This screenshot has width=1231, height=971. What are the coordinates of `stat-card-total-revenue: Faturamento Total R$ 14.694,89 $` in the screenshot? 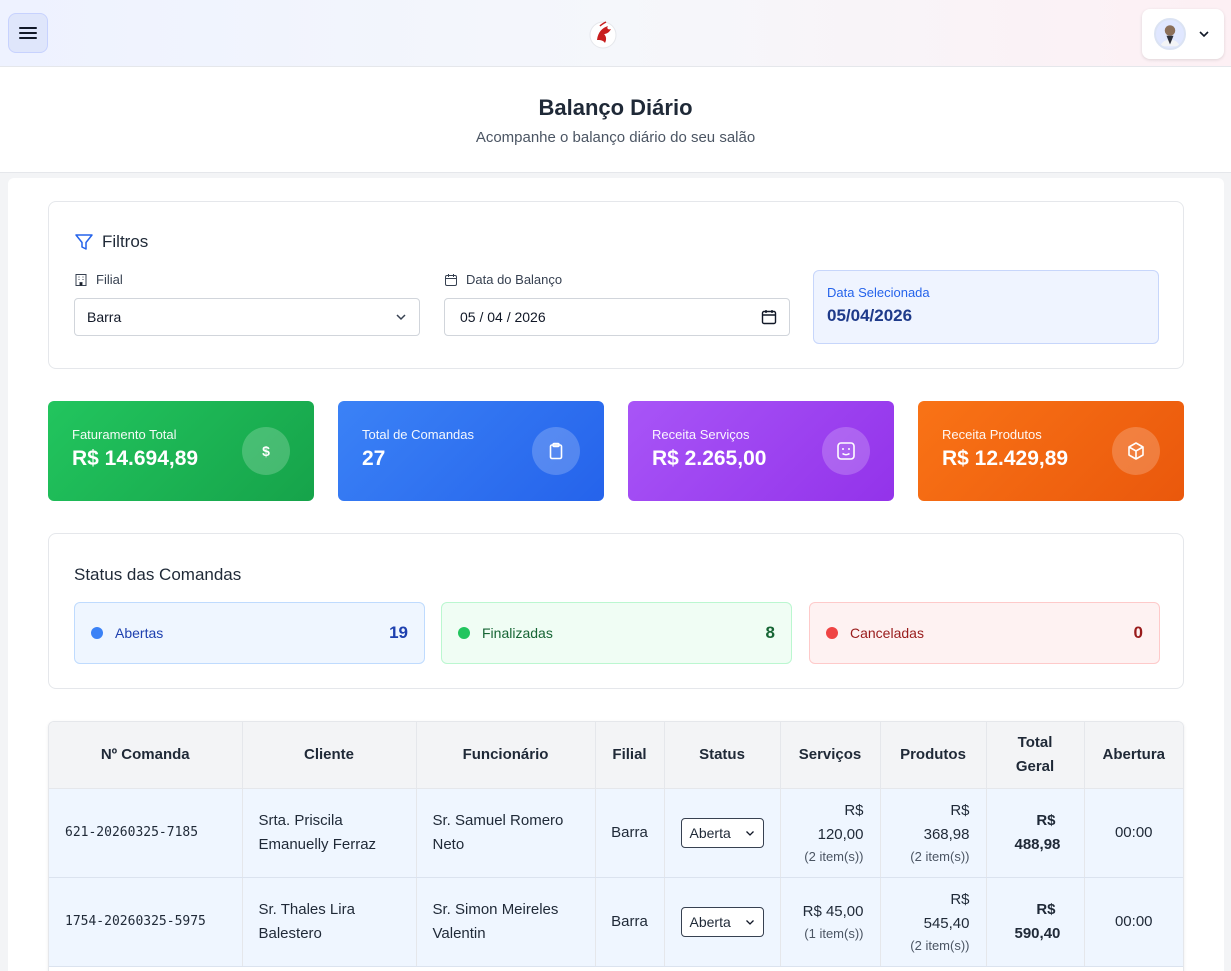 It's located at (181, 451).